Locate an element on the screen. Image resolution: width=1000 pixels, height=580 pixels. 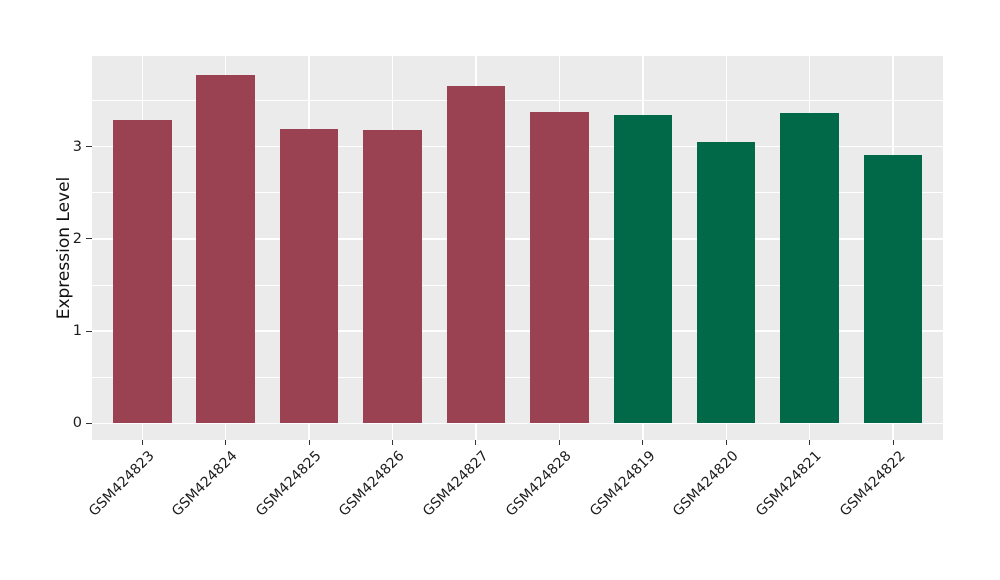
x-tick-label: GSM424821 is located at coordinates (789, 484).